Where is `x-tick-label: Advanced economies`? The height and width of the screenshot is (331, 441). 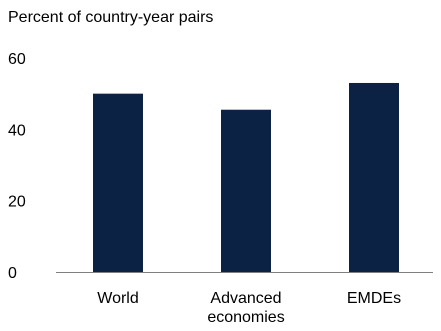 x-tick-label: Advanced economies is located at coordinates (245, 308).